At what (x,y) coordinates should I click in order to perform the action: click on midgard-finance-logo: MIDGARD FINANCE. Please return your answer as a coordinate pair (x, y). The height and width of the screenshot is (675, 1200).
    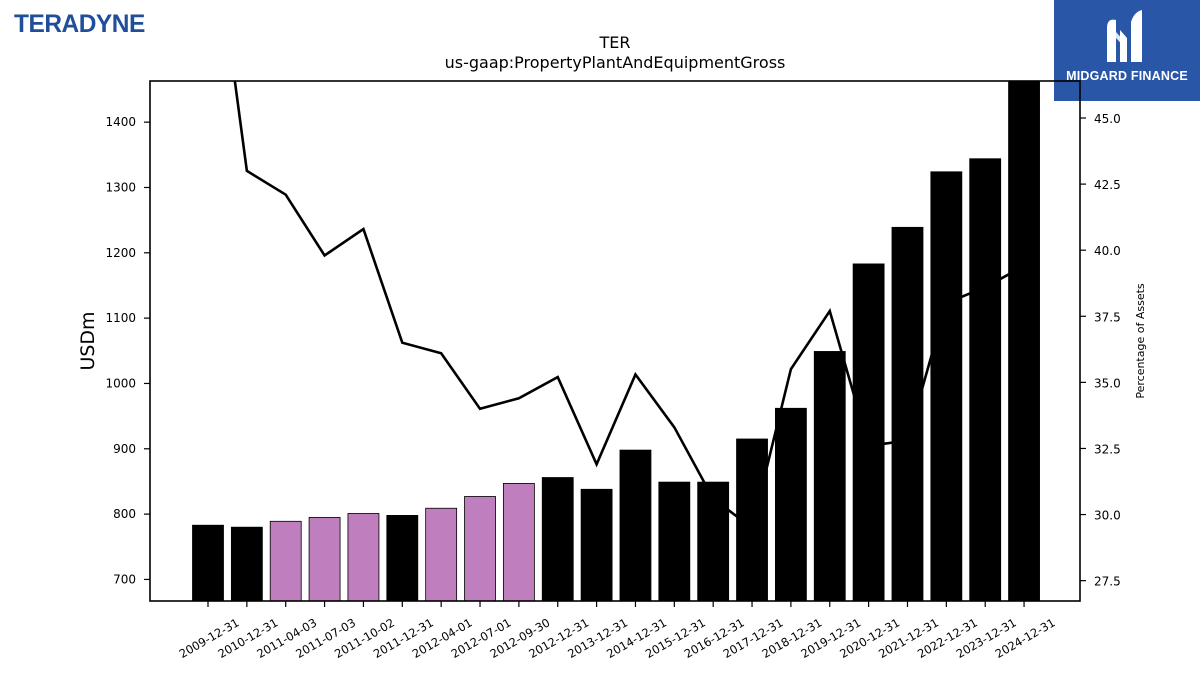
    Looking at the image, I should click on (1127, 50).